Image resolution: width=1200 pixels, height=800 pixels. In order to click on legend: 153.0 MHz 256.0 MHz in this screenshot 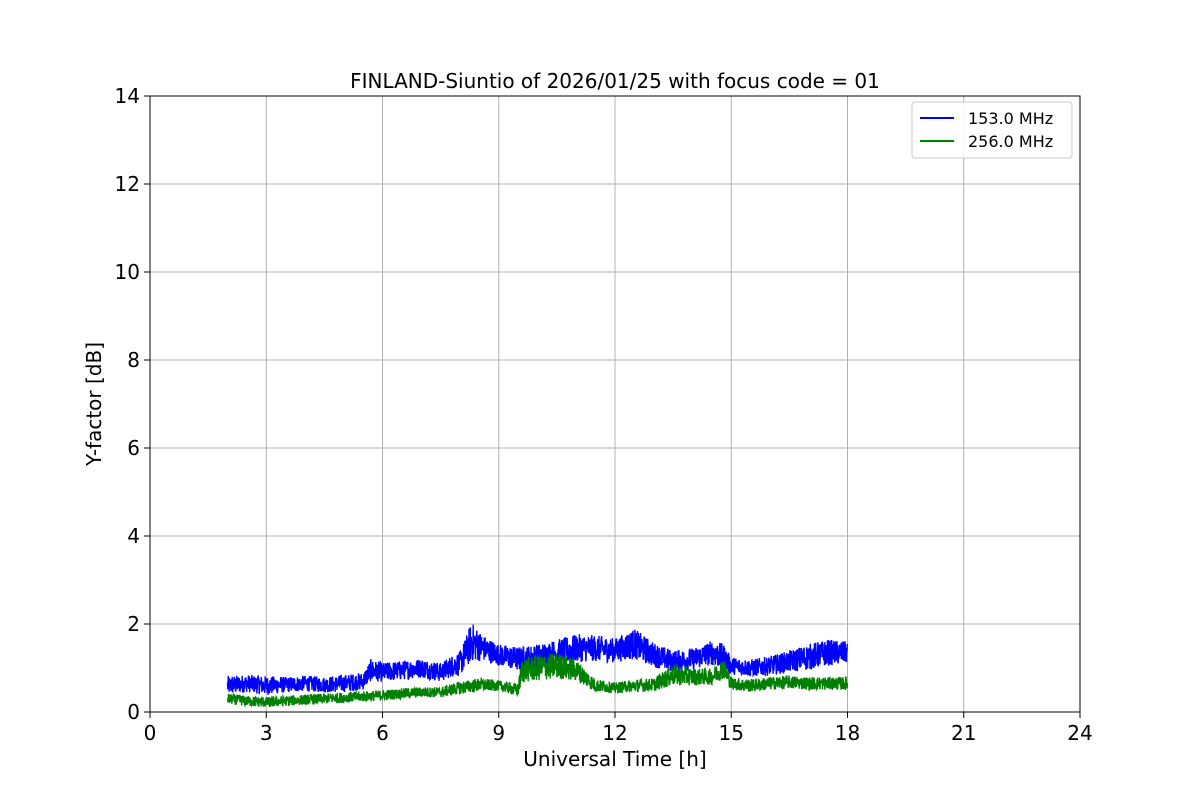, I will do `click(992, 130)`.